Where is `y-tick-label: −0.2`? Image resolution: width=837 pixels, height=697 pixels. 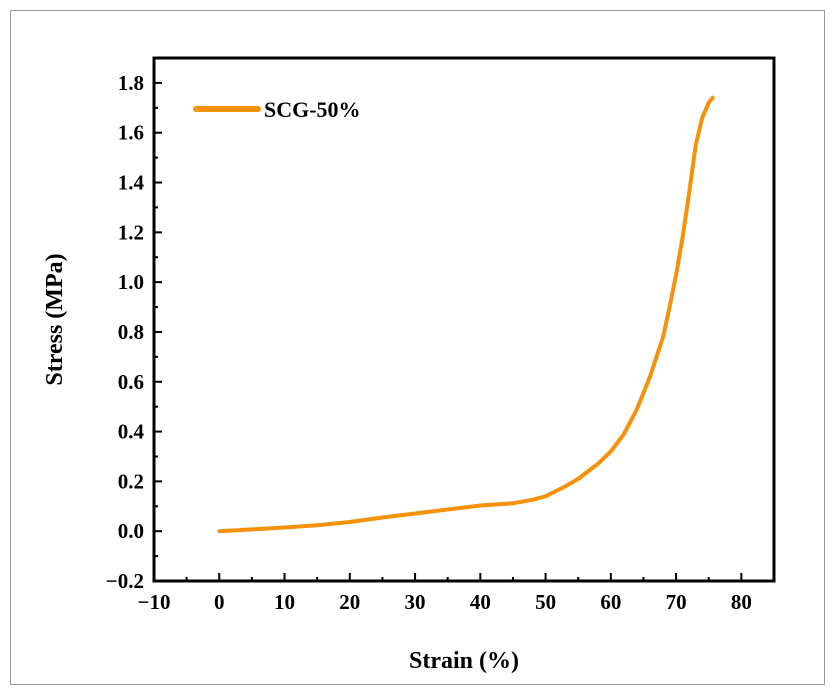
y-tick-label: −0.2 is located at coordinates (125, 581).